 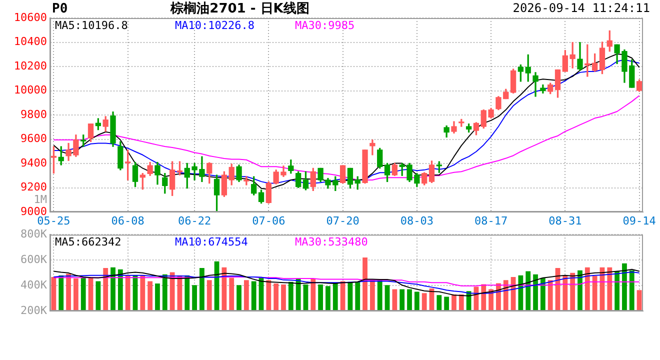 What do you see at coordinates (269, 221) in the screenshot?
I see `x-tick-label: 07-06` at bounding box center [269, 221].